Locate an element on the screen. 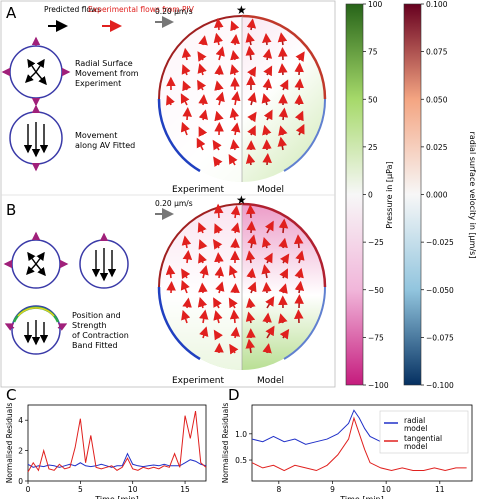 This screenshot has height=499, width=477. disc-a-experiment-label: Experiment is located at coordinates (198, 190).